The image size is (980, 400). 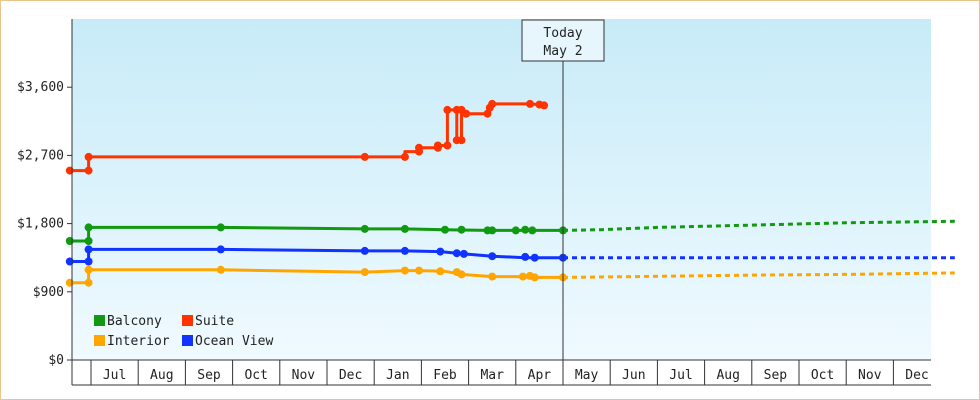 What do you see at coordinates (214, 321) in the screenshot?
I see `legend-label-suite: Suite` at bounding box center [214, 321].